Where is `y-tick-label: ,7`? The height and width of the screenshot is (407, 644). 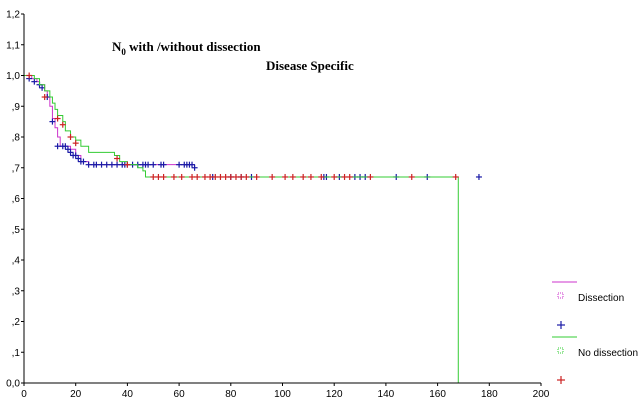
y-tick-label: ,7 is located at coordinates (16, 168).